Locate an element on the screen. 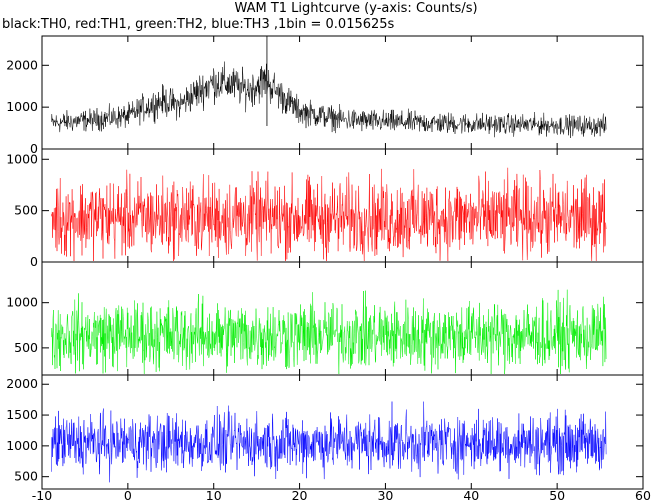  x-tick-label: -10 is located at coordinates (42, 495).